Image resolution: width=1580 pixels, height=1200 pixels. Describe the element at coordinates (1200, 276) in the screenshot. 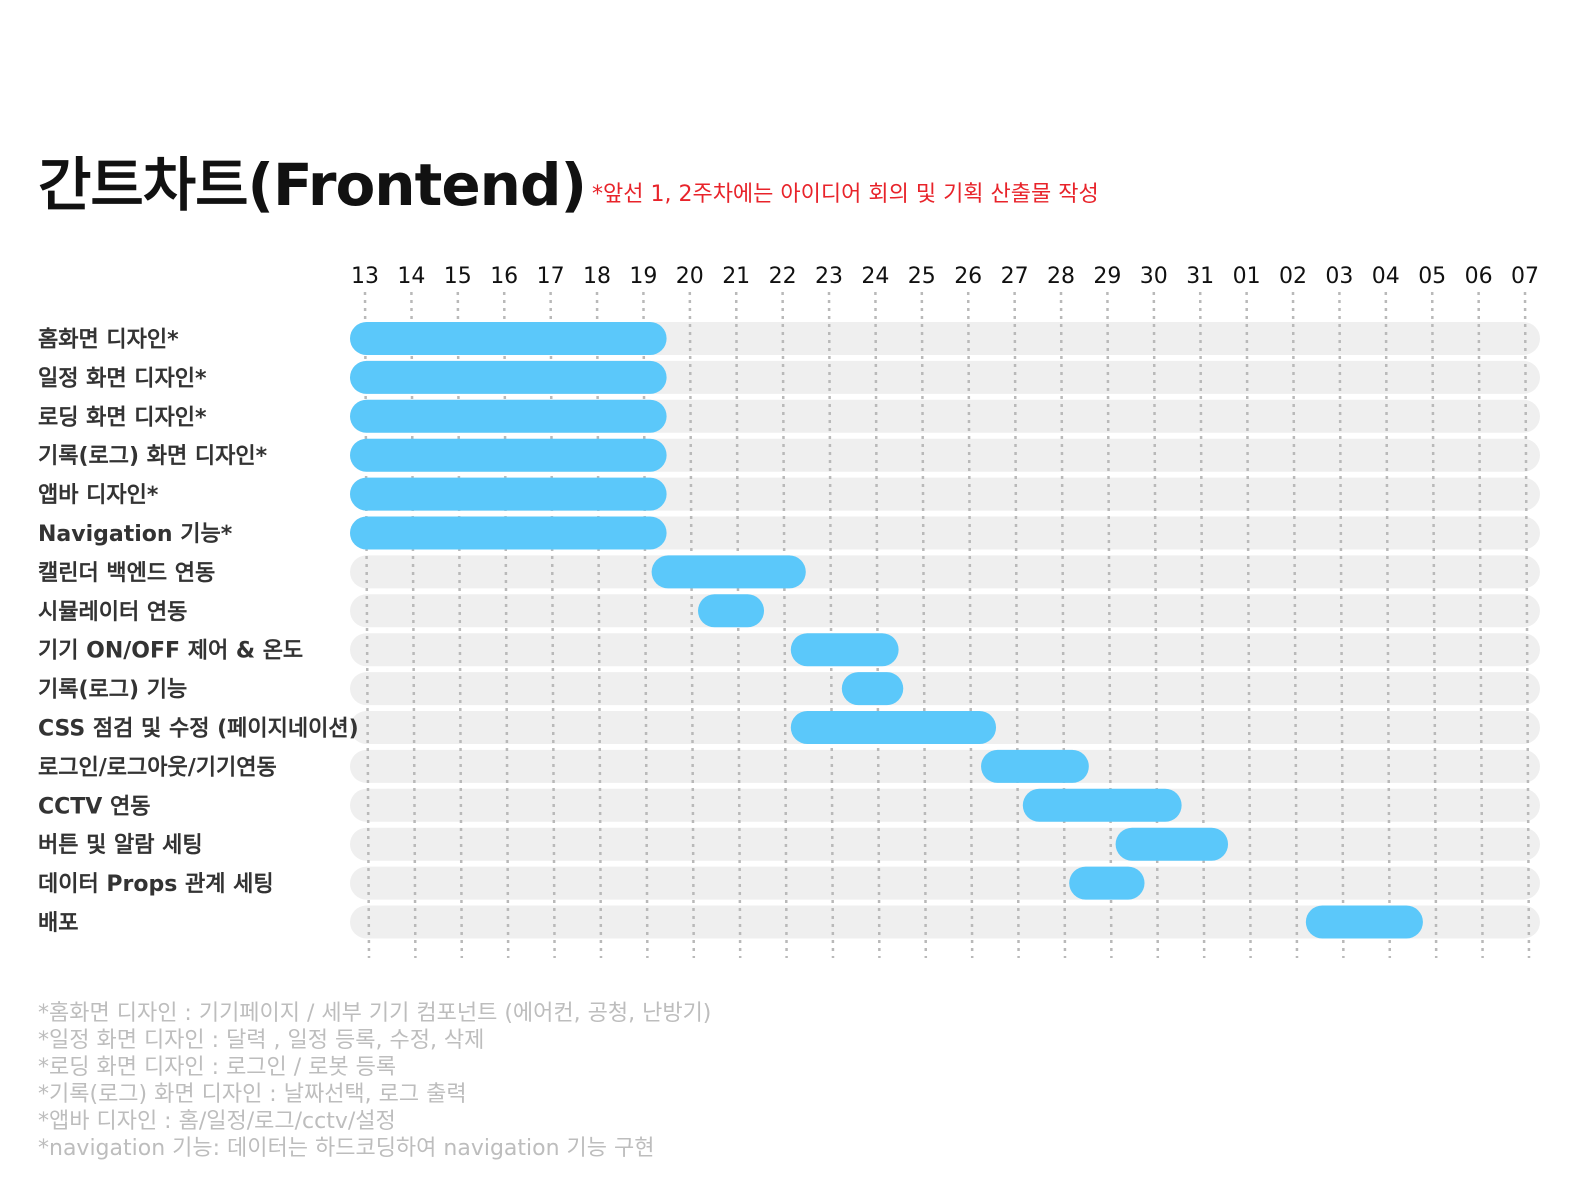

I see `day-label: 31` at that location.